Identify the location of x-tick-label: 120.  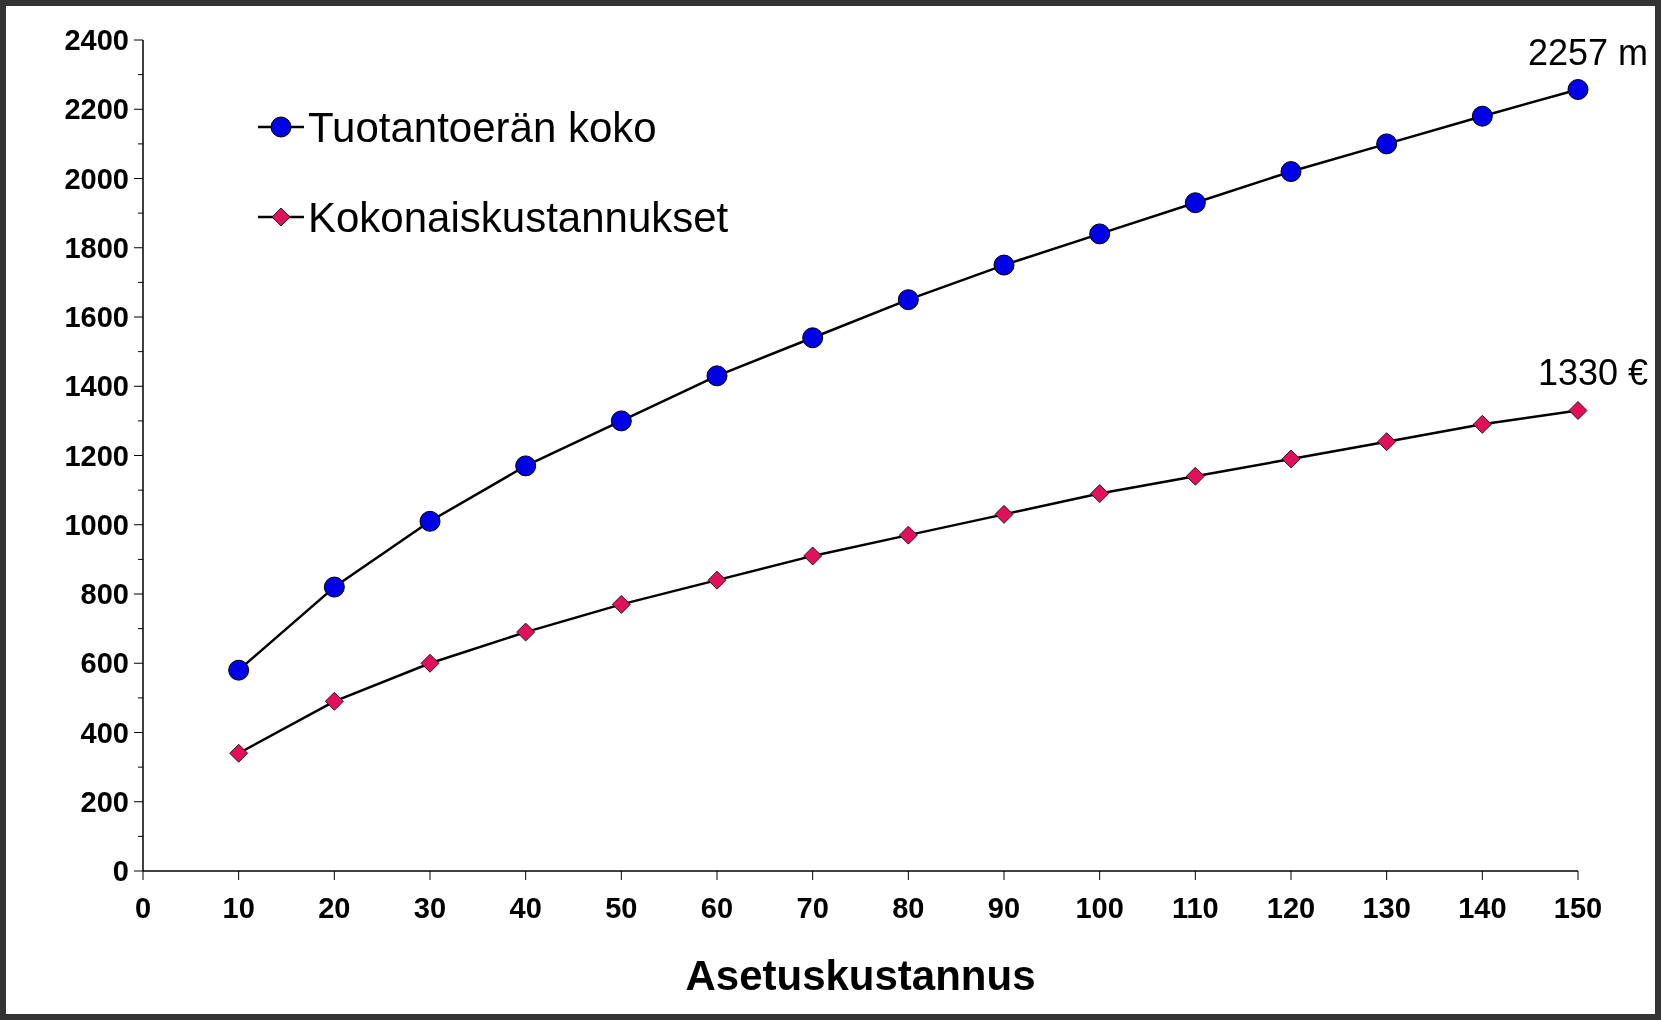
(1291, 908).